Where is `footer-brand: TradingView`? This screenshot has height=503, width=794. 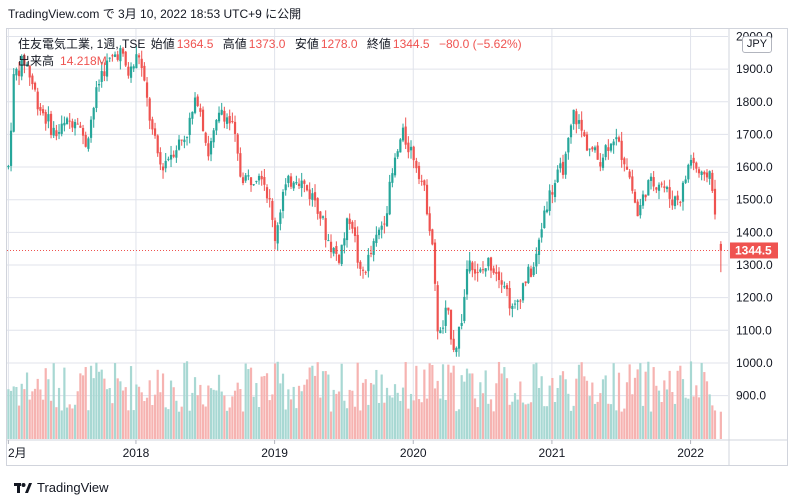
footer-brand: TradingView is located at coordinates (61, 488).